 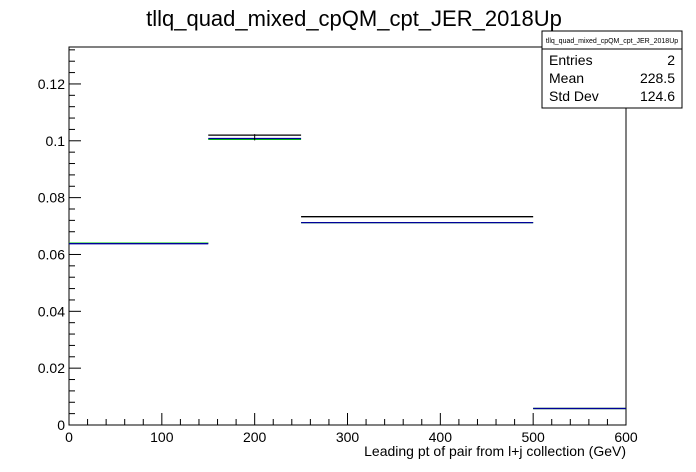 What do you see at coordinates (51, 368) in the screenshot?
I see `y-tick-label: 0.02` at bounding box center [51, 368].